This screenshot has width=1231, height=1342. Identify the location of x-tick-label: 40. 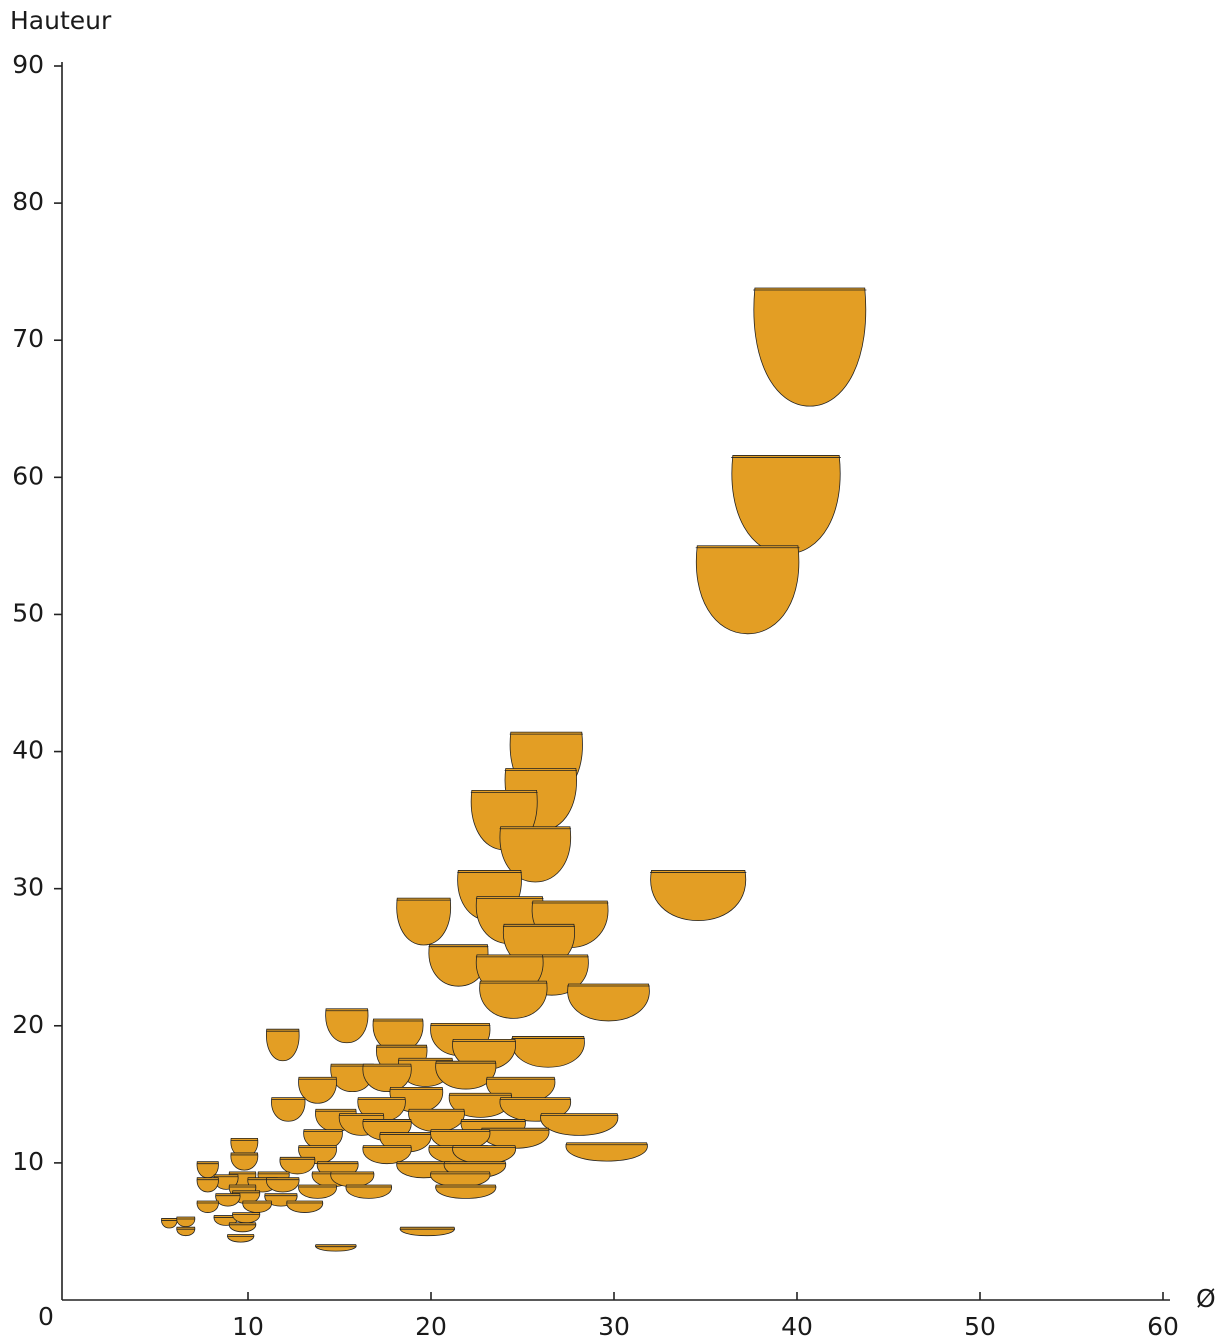
(797, 1326).